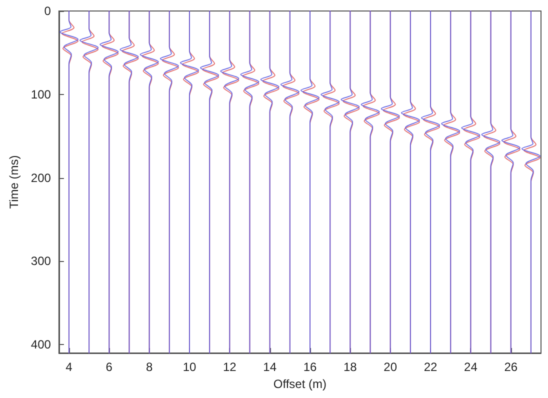 Image resolution: width=548 pixels, height=398 pixels. I want to click on y-tick-label: 200, so click(41, 177).